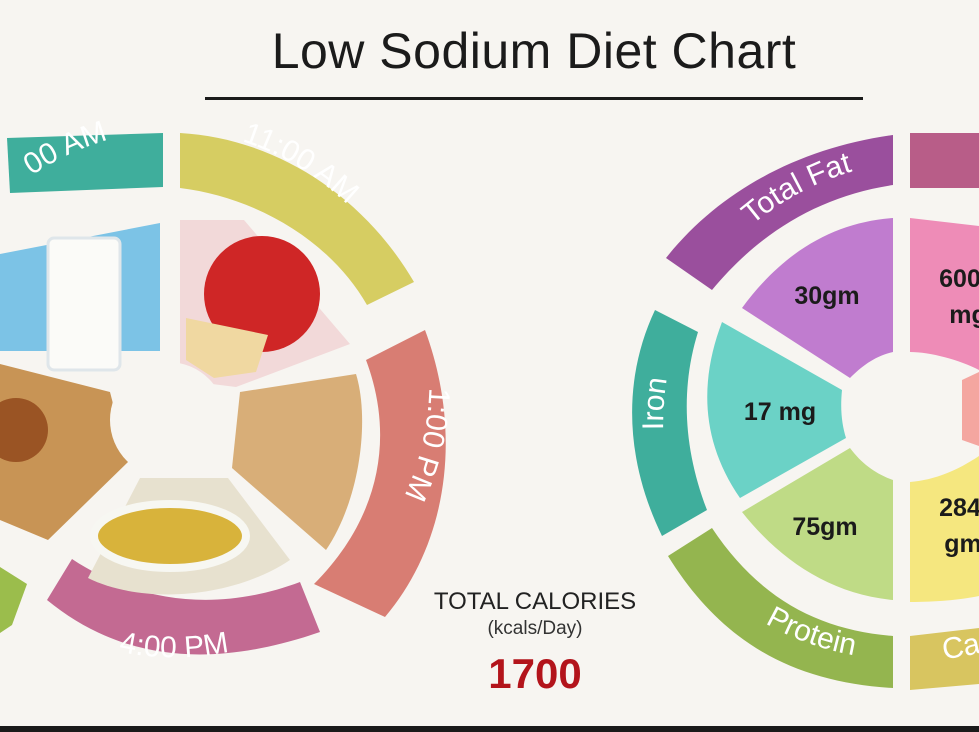  What do you see at coordinates (227, 348) in the screenshot?
I see `apple-slice-icon` at bounding box center [227, 348].